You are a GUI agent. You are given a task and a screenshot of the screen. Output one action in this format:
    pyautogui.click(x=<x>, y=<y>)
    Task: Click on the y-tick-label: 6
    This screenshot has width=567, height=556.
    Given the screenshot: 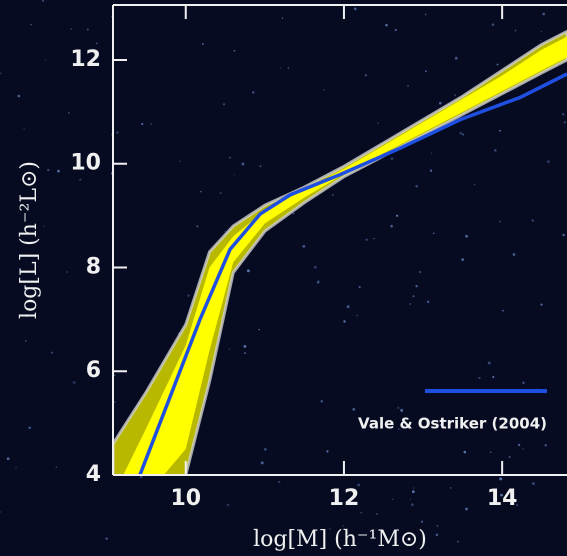 What is the action you would take?
    pyautogui.click(x=93, y=370)
    